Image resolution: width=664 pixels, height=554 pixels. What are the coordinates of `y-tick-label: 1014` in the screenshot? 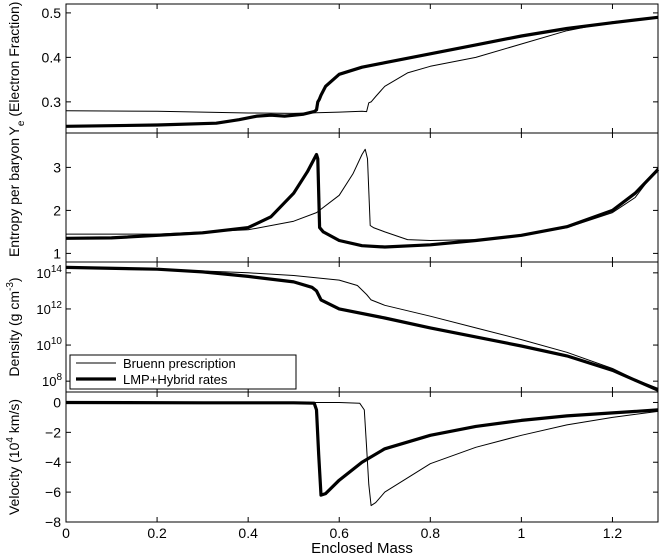 It's located at (49, 272).